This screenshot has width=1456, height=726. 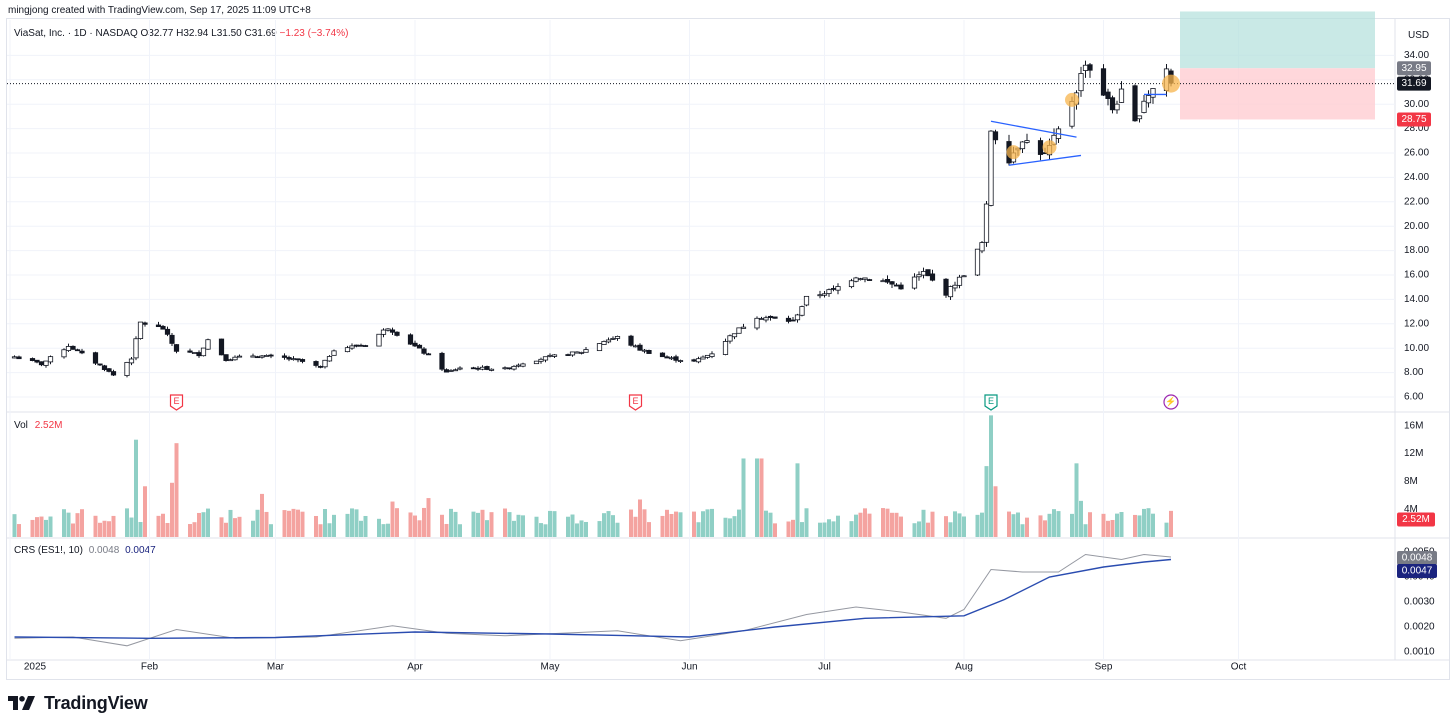 I want to click on volume-legend: Vol 2.52M, so click(x=38, y=425).